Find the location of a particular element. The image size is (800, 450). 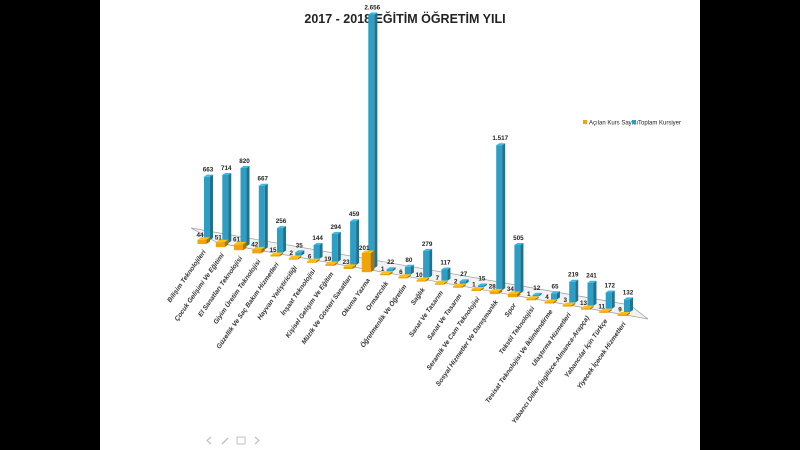

data-label: 34 is located at coordinates (511, 289).